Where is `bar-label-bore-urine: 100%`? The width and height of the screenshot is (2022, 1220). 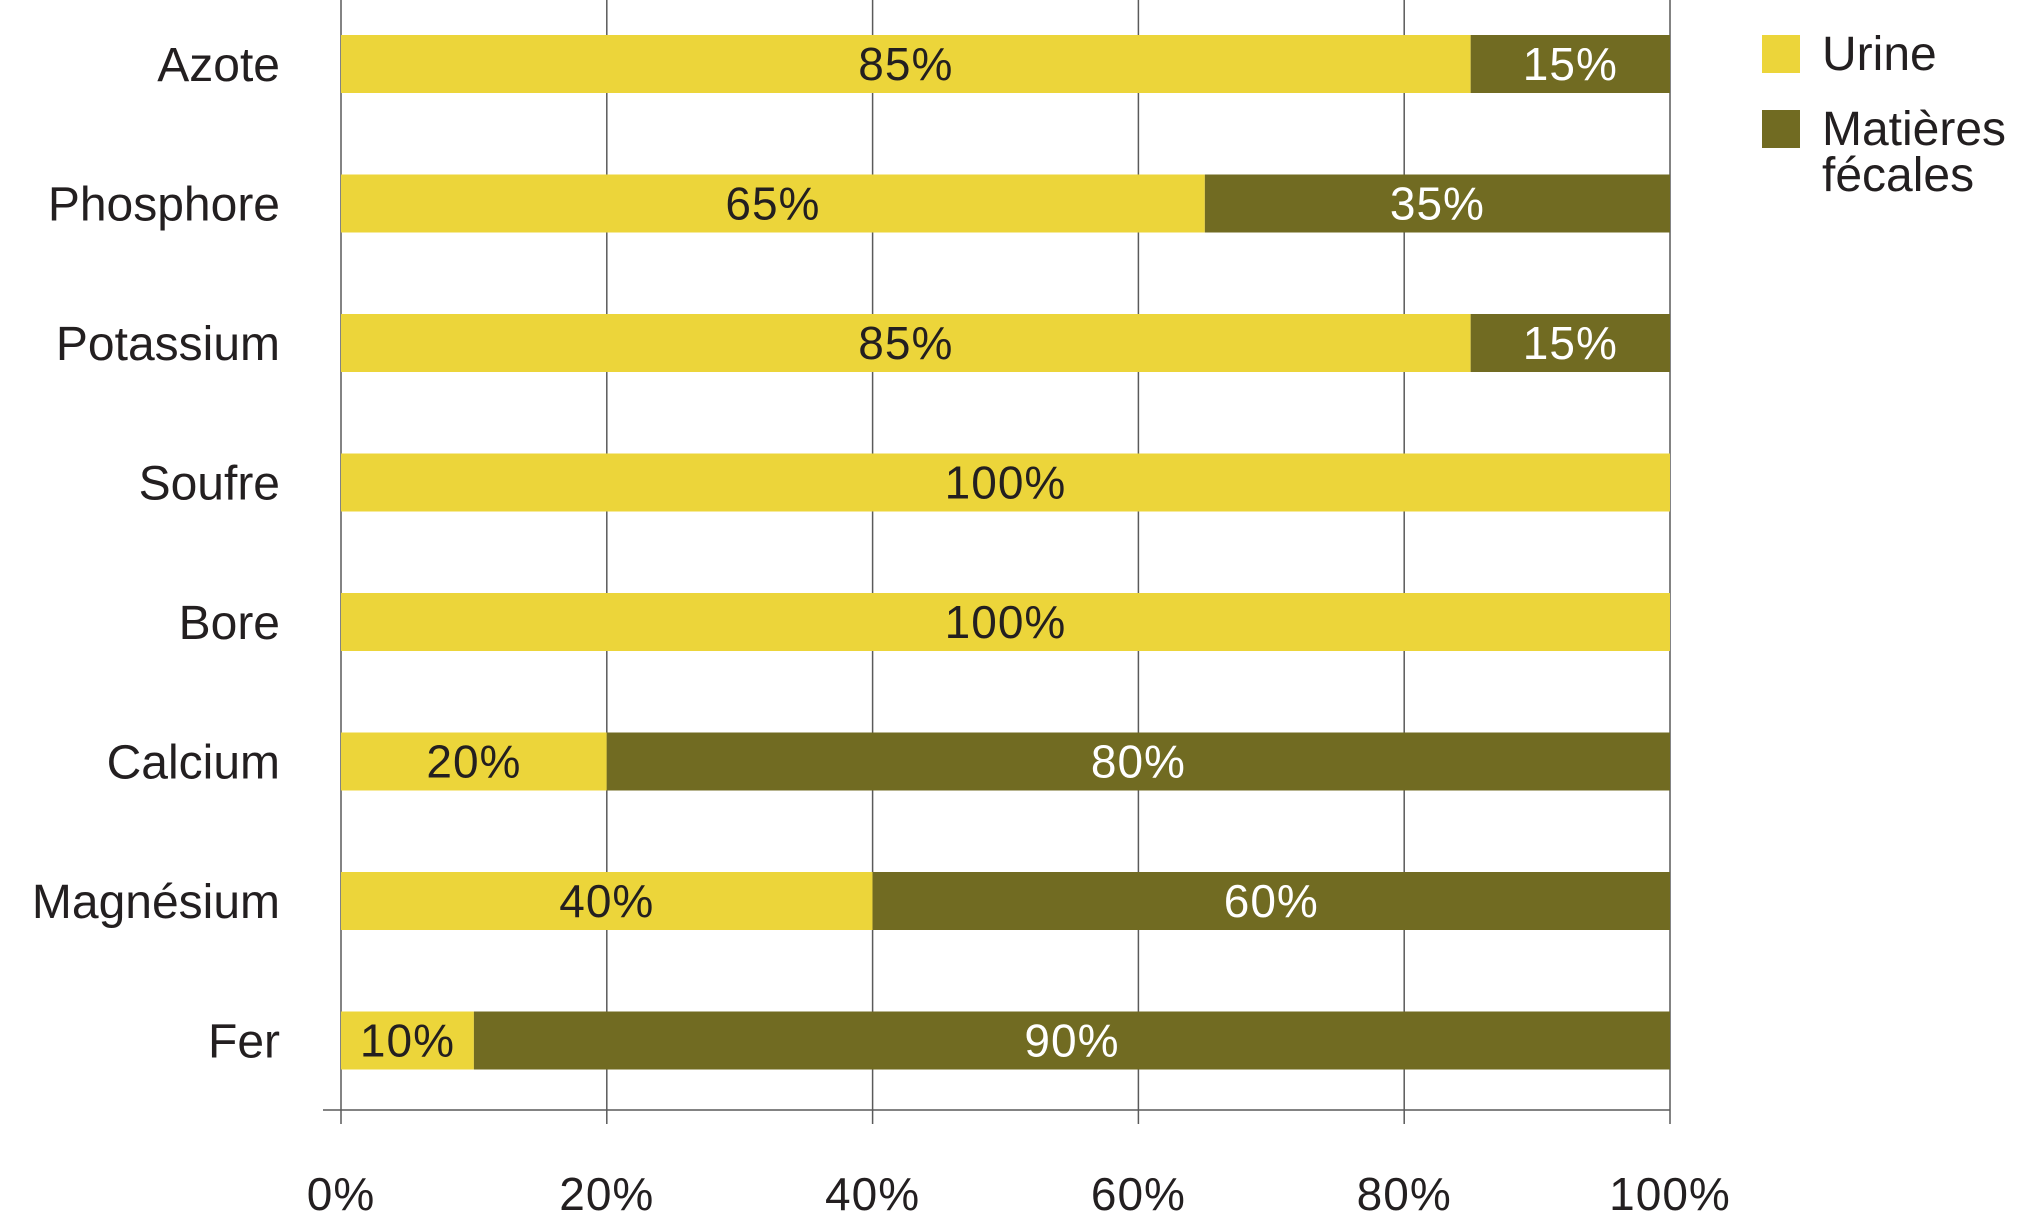 bar-label-bore-urine: 100% is located at coordinates (1006, 622).